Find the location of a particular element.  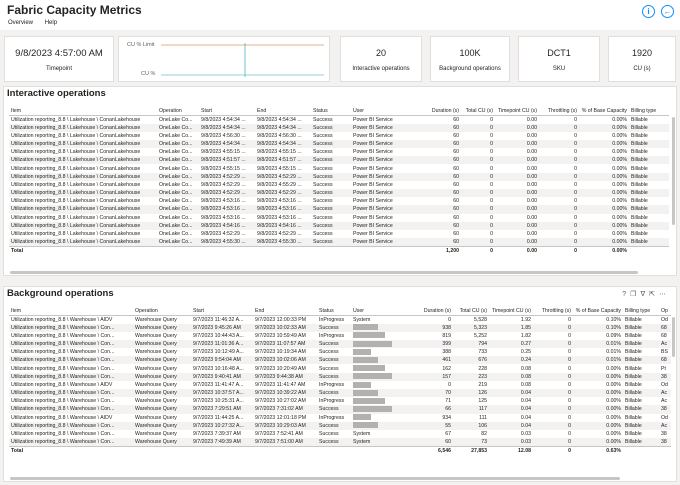

table-cell: 1.85 is located at coordinates (511, 327).